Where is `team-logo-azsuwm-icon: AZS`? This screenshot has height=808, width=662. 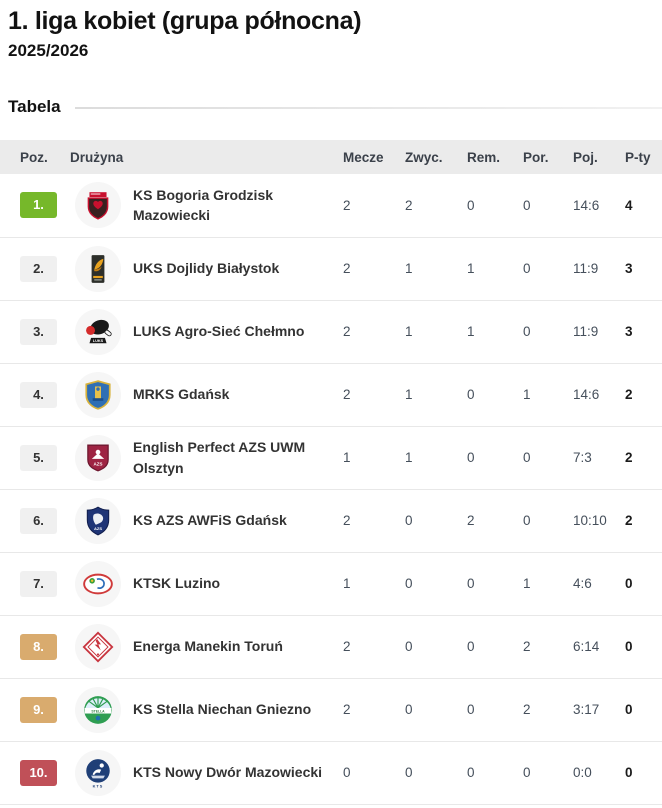
team-logo-azsuwm-icon: AZS is located at coordinates (98, 457).